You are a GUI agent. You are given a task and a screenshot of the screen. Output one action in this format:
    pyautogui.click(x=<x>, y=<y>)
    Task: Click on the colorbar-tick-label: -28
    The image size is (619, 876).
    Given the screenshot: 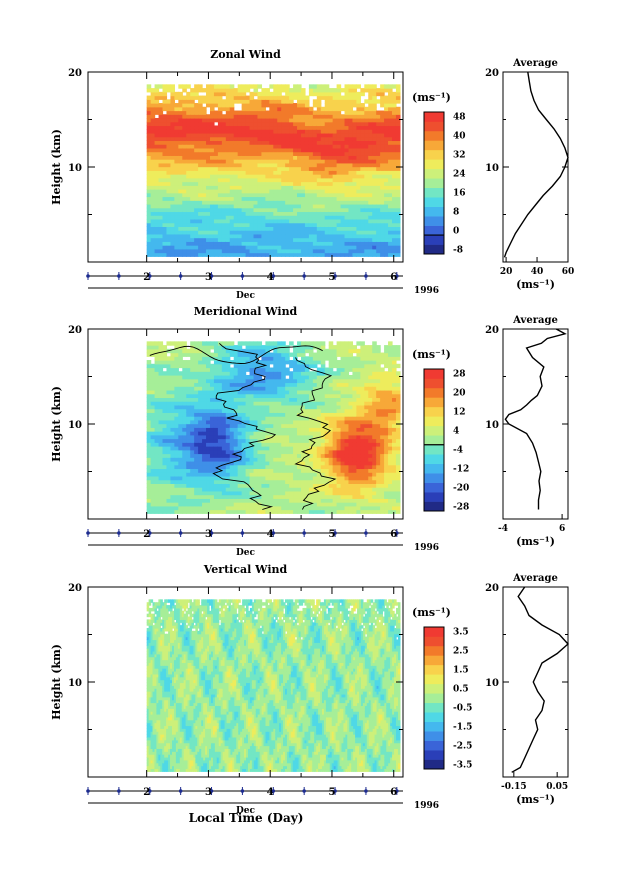 What is the action you would take?
    pyautogui.click(x=461, y=507)
    